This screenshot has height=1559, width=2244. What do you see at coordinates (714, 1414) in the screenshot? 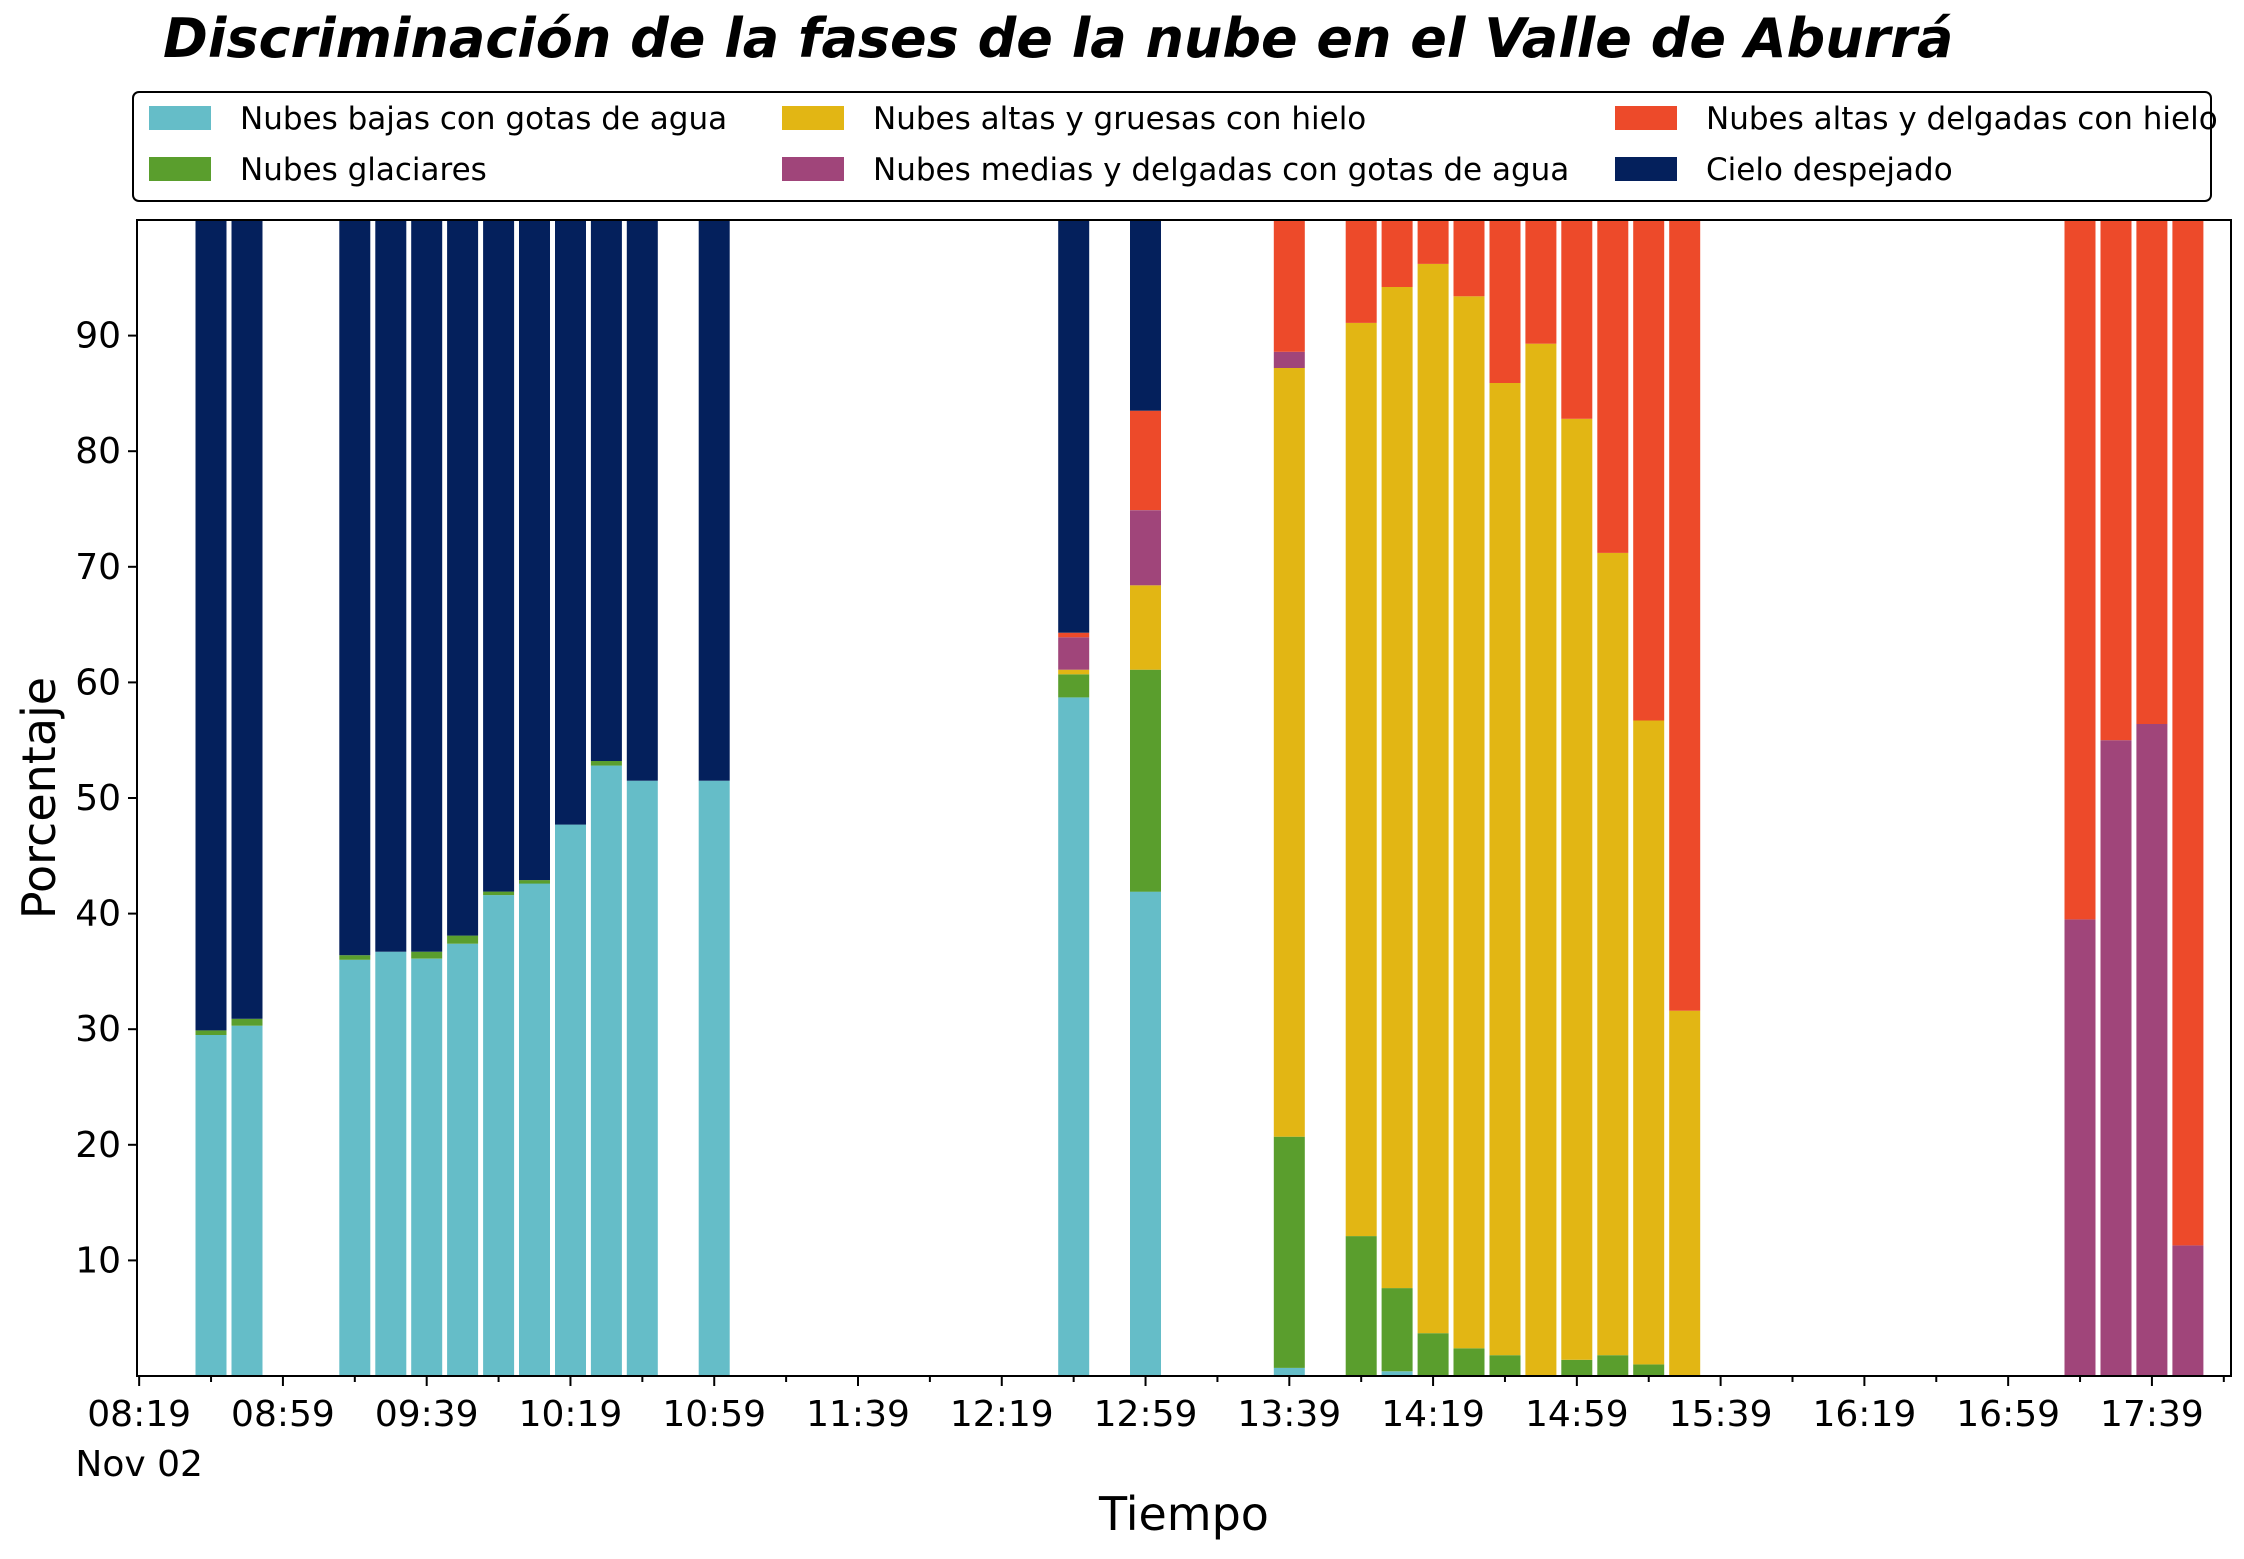
I see `x-tick-label: 10:59` at bounding box center [714, 1414].